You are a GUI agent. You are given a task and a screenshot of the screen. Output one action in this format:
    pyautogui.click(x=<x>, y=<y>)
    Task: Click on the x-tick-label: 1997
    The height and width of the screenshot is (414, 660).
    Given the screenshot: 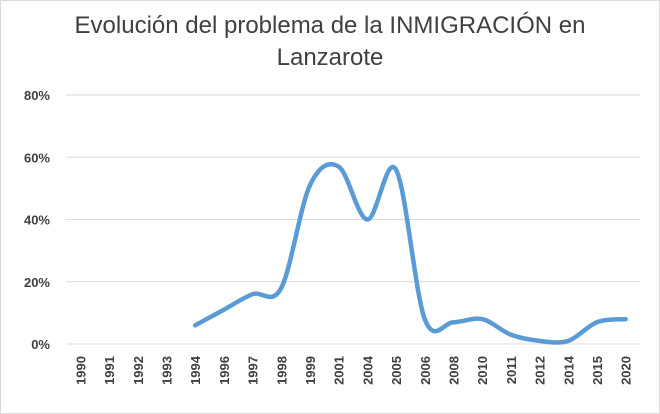 What is the action you would take?
    pyautogui.click(x=253, y=370)
    